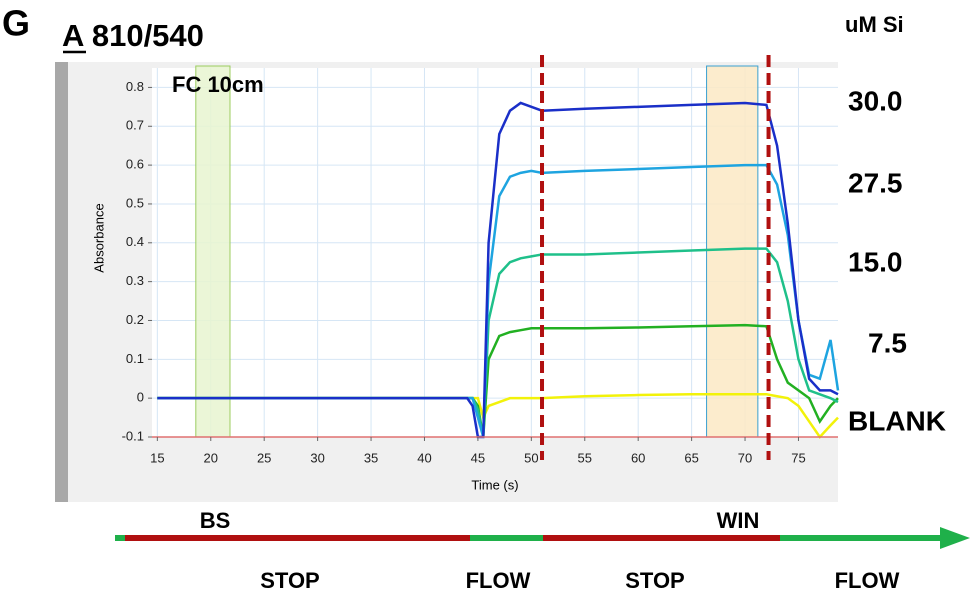 The width and height of the screenshot is (973, 603). What do you see at coordinates (135, 358) in the screenshot?
I see `y-tick-label: 0.1` at bounding box center [135, 358].